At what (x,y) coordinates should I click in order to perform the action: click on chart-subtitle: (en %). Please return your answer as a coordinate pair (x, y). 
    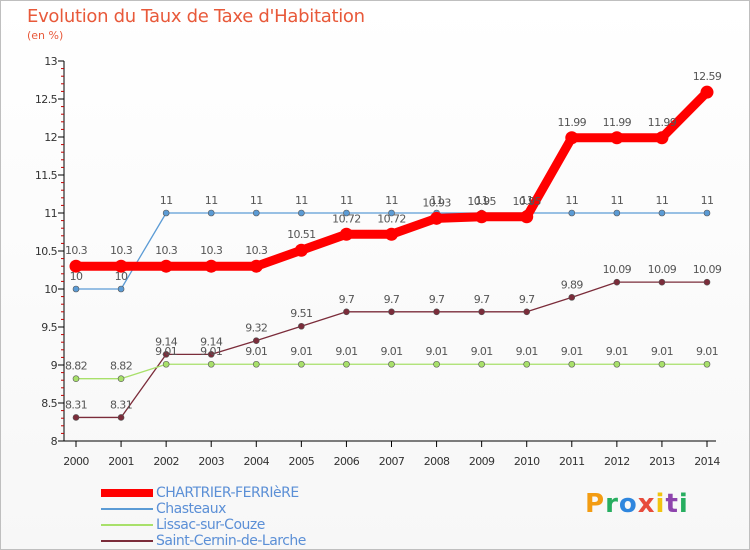
    Looking at the image, I should click on (45, 35).